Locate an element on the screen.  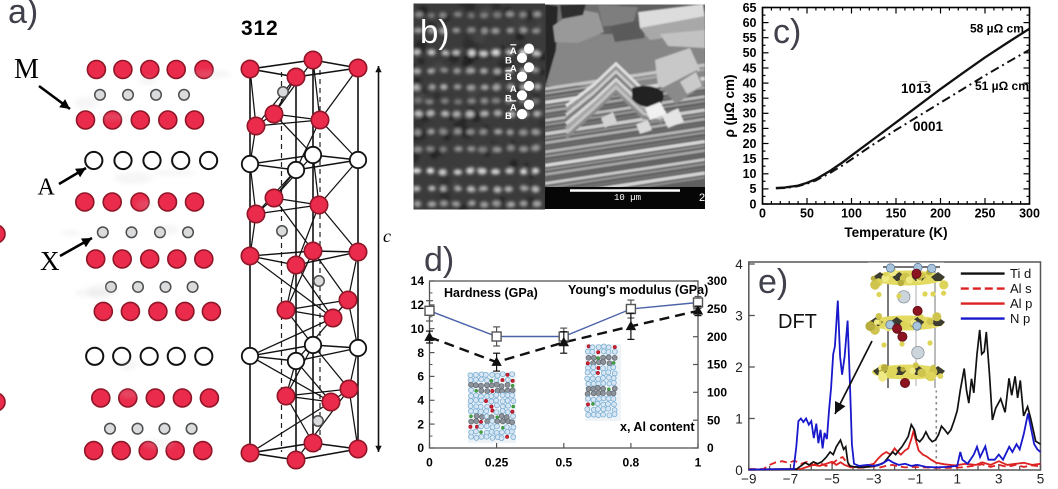
svg-text: Temperature (K) is located at coordinates (895, 232).